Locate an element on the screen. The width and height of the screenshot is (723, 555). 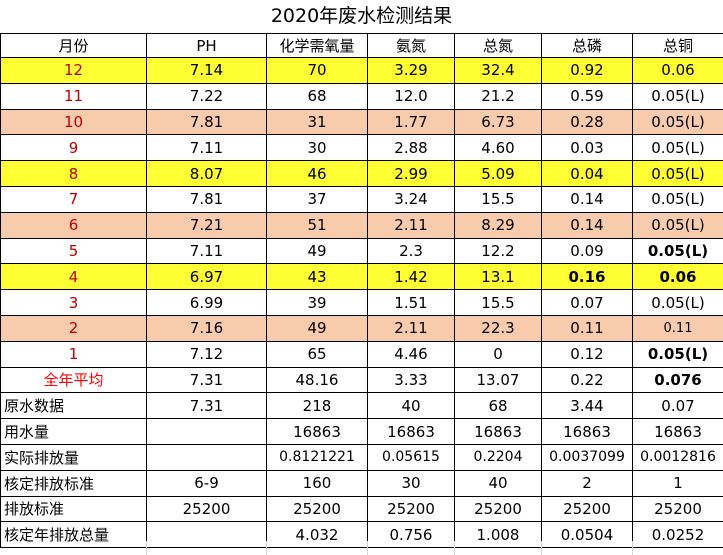
ammonia-nitrogen-cell: 30 is located at coordinates (411, 483).